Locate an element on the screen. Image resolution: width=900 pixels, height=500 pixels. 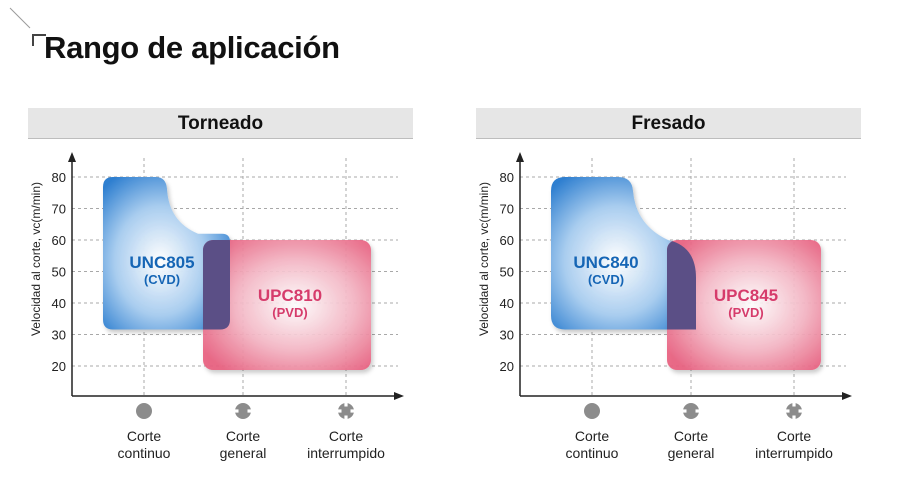
corner-mark-decoration is located at coordinates (27, 26).